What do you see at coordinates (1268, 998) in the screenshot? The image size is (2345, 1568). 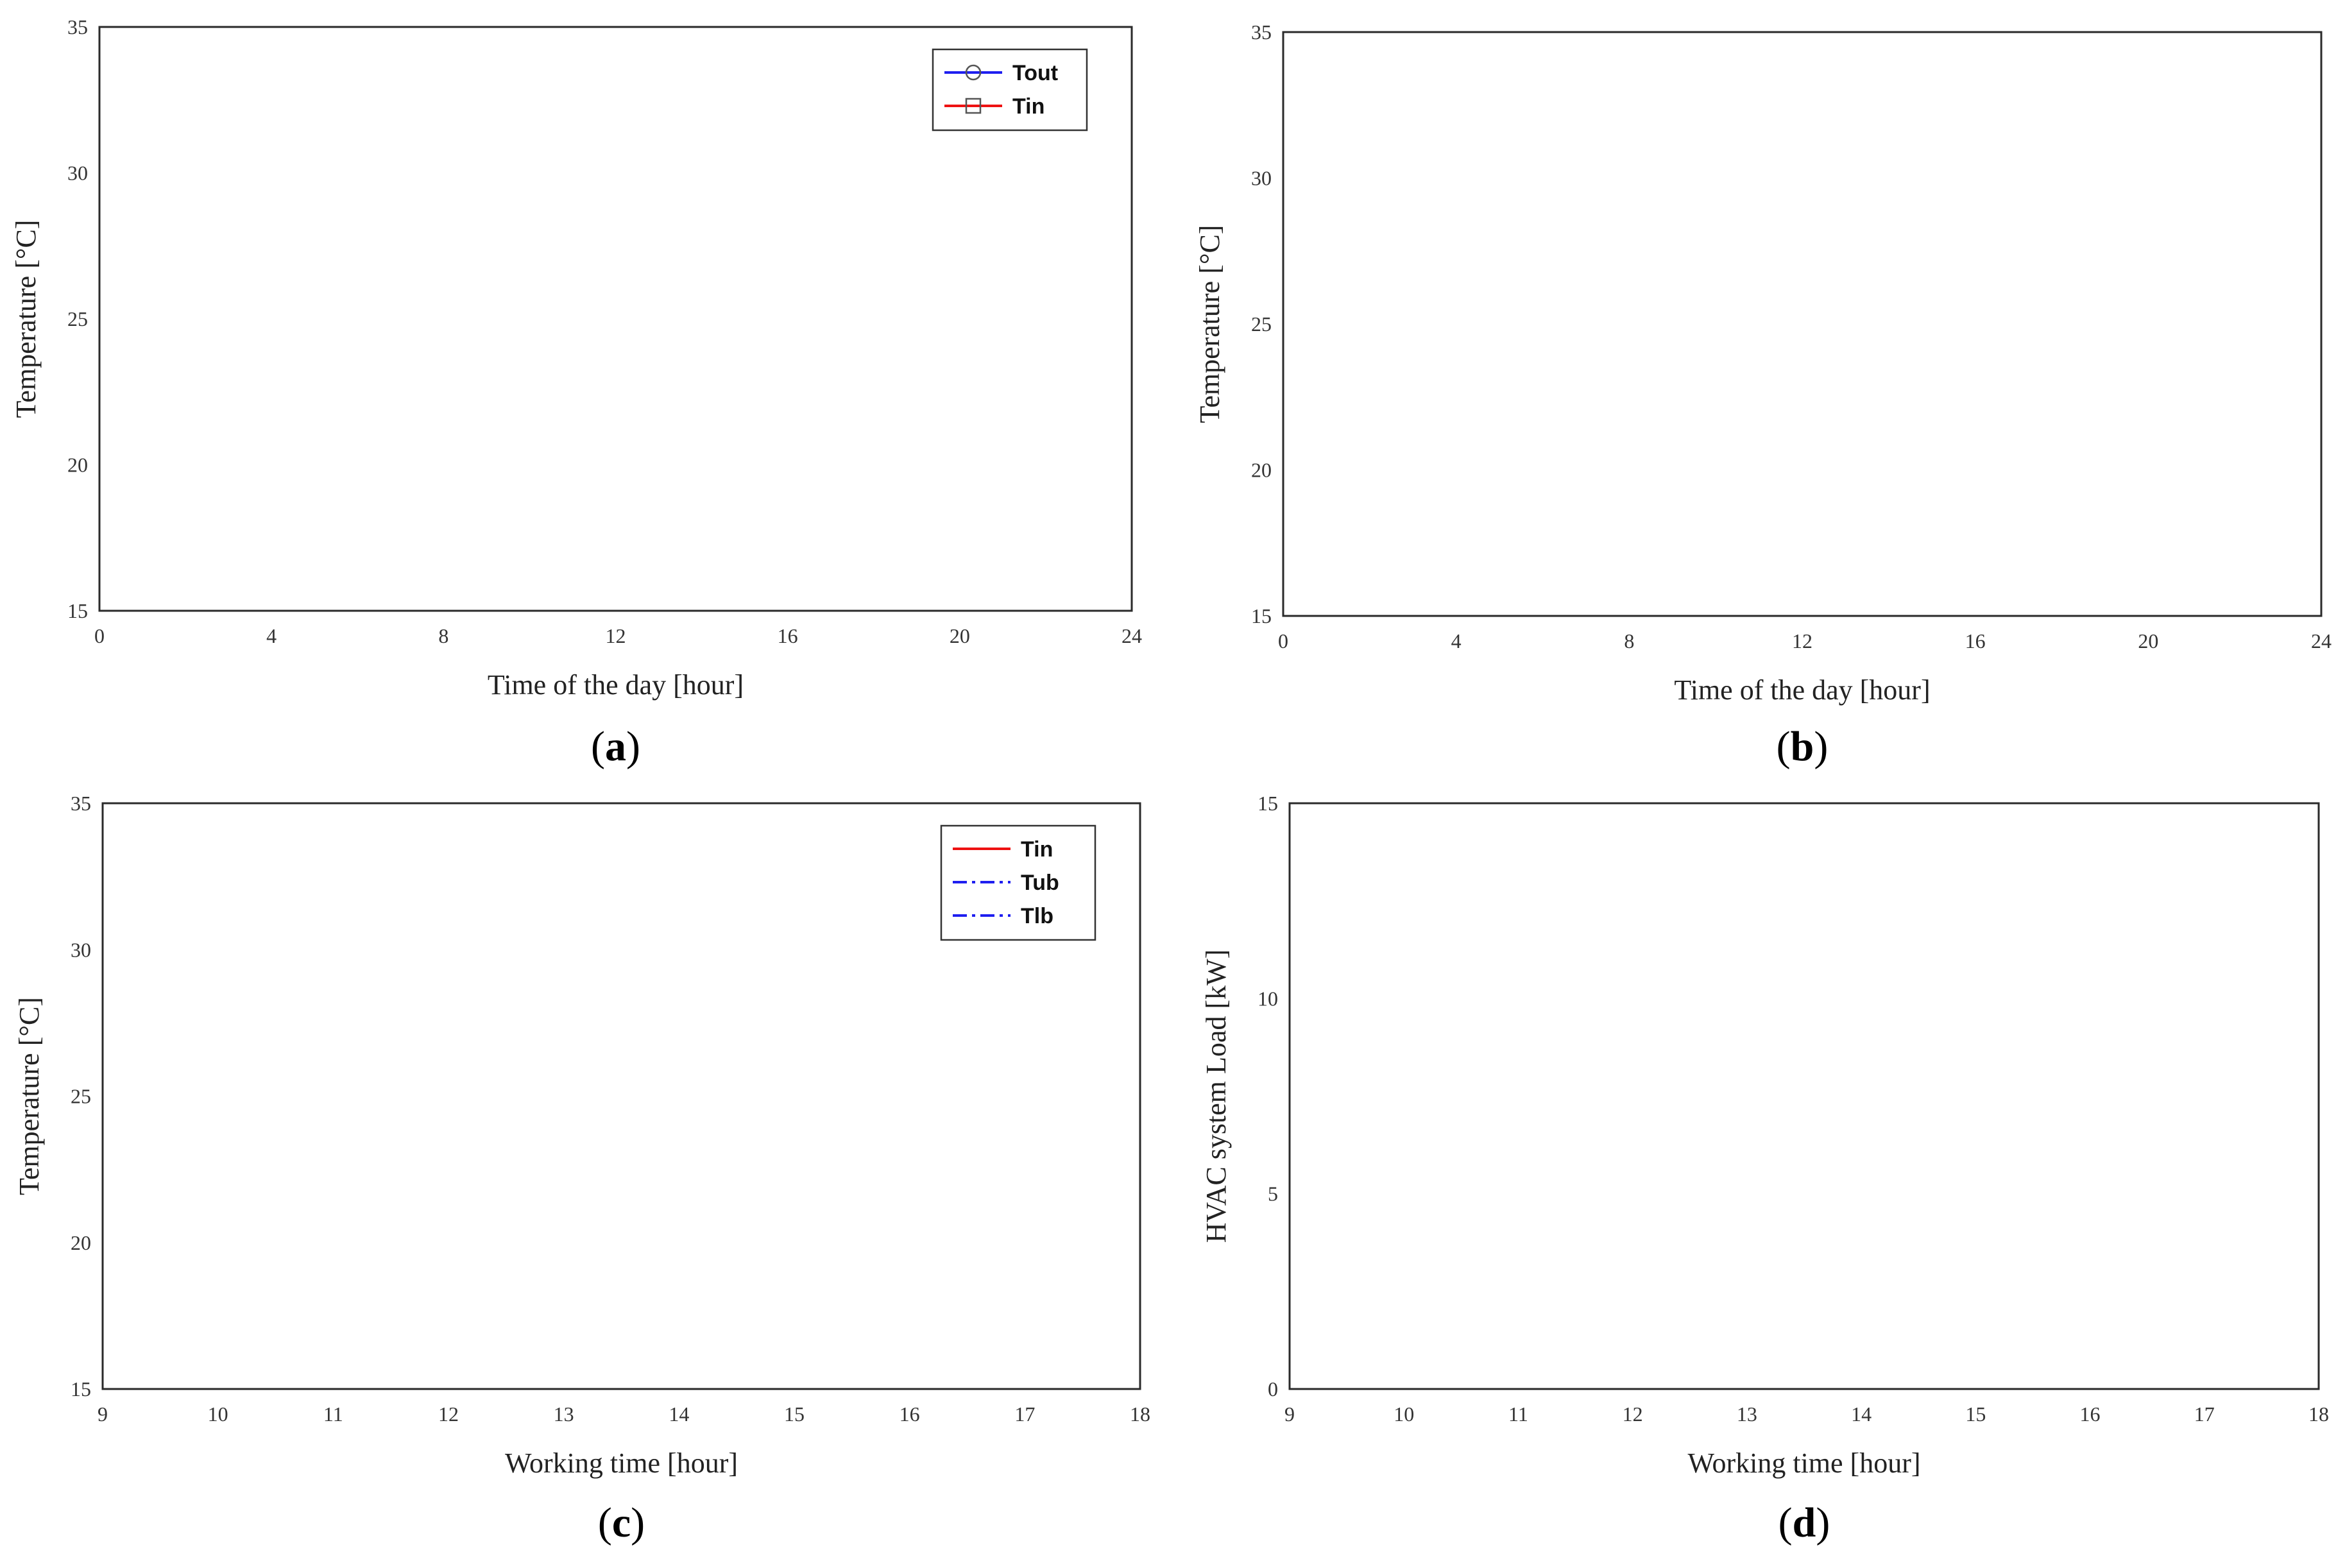 I see `y-tick-label: 10` at bounding box center [1268, 998].